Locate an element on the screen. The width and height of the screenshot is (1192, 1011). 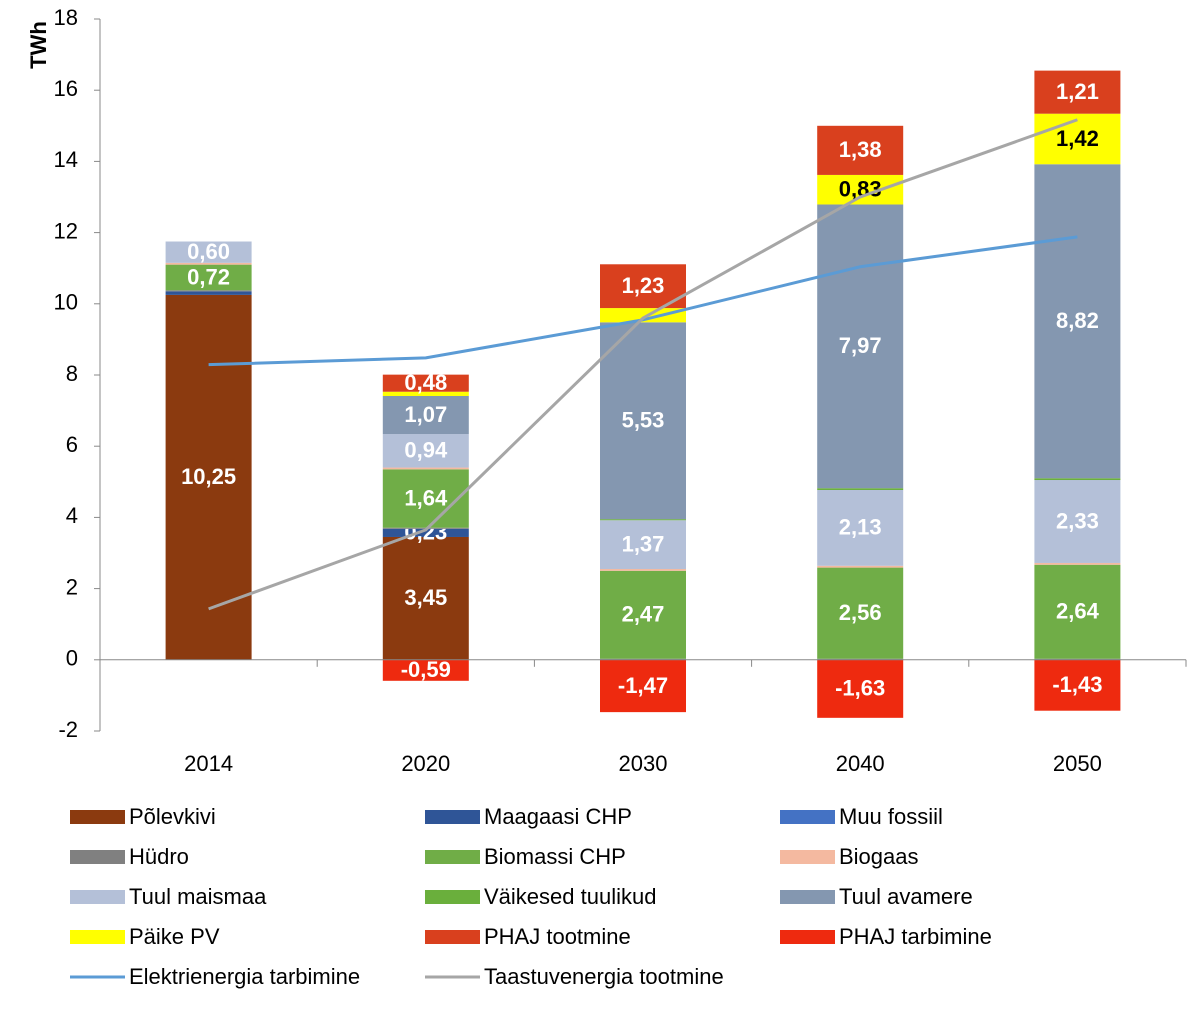
value-label: 2,64 is located at coordinates (1078, 611).